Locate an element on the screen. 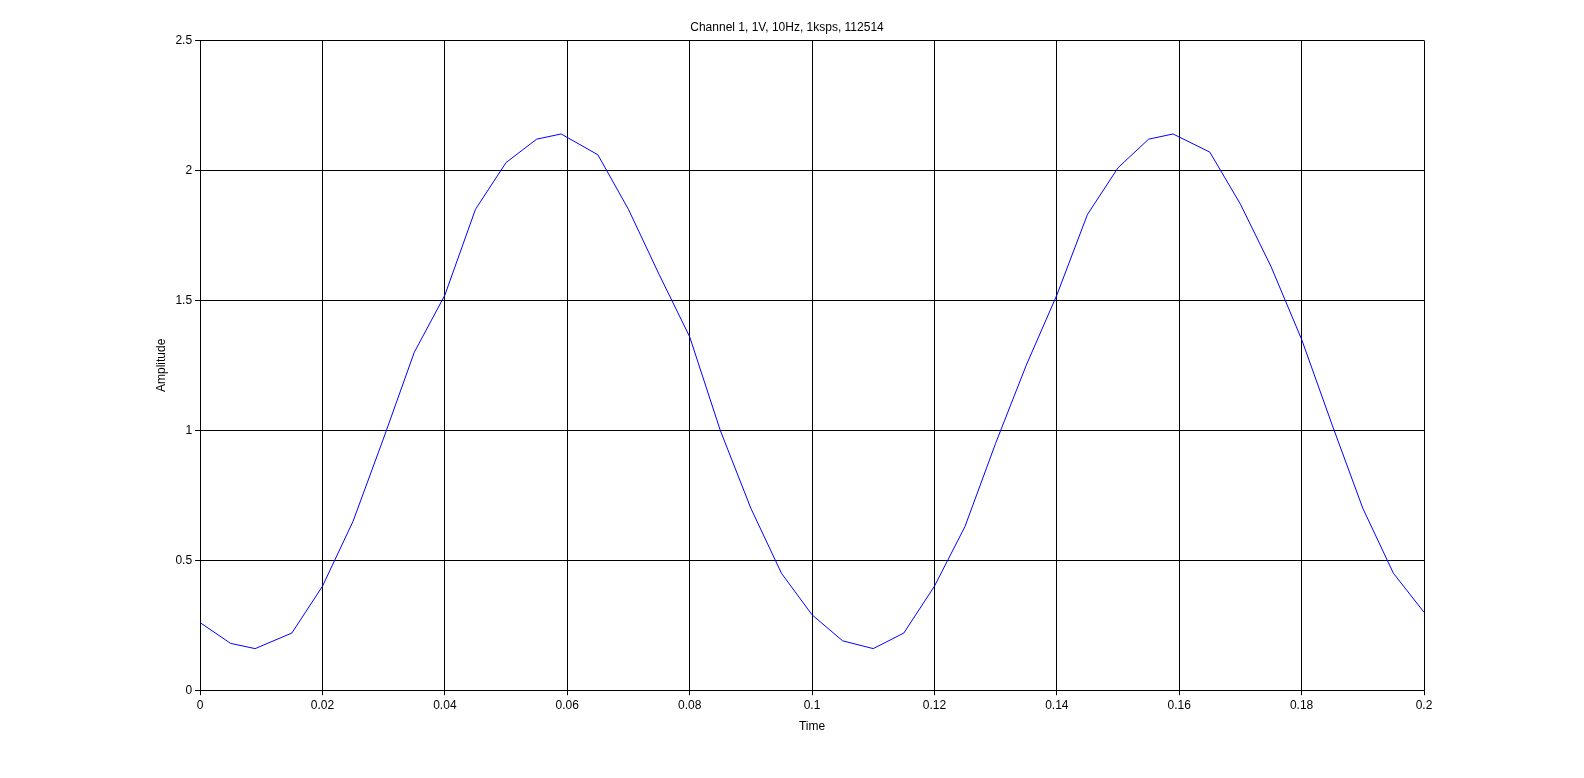 This screenshot has width=1584, height=778. x-axis-title: Time is located at coordinates (812, 726).